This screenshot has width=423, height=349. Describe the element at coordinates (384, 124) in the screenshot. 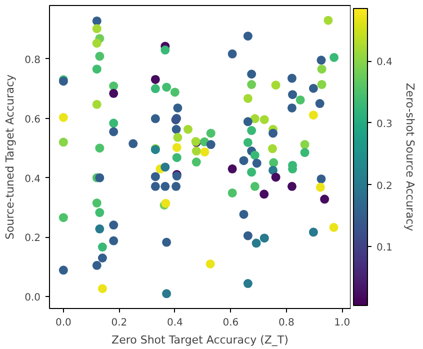

I see `color-bar-label: 0.3` at that location.